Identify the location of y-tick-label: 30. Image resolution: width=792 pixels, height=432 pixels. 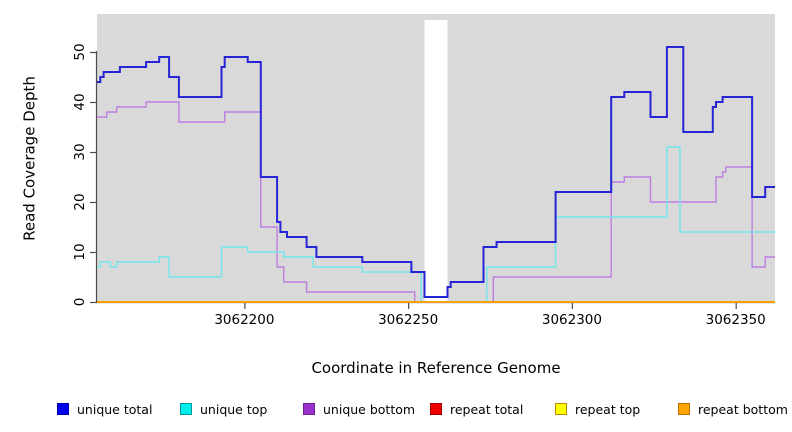
(80, 152).